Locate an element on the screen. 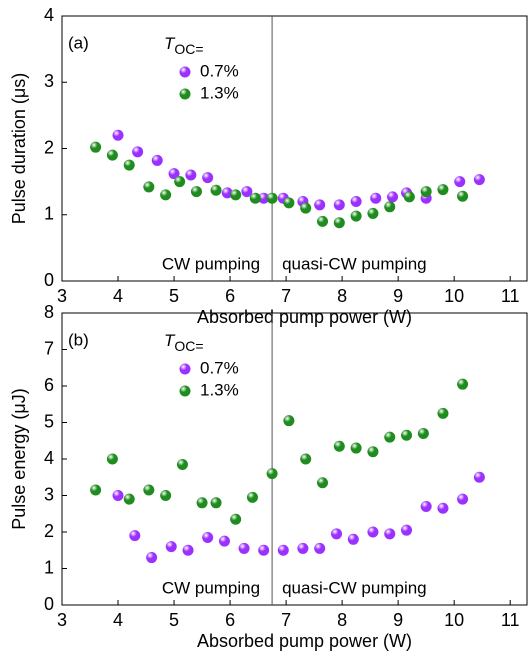 The width and height of the screenshot is (529, 658). y-tick-label: 2 is located at coordinates (49, 531).